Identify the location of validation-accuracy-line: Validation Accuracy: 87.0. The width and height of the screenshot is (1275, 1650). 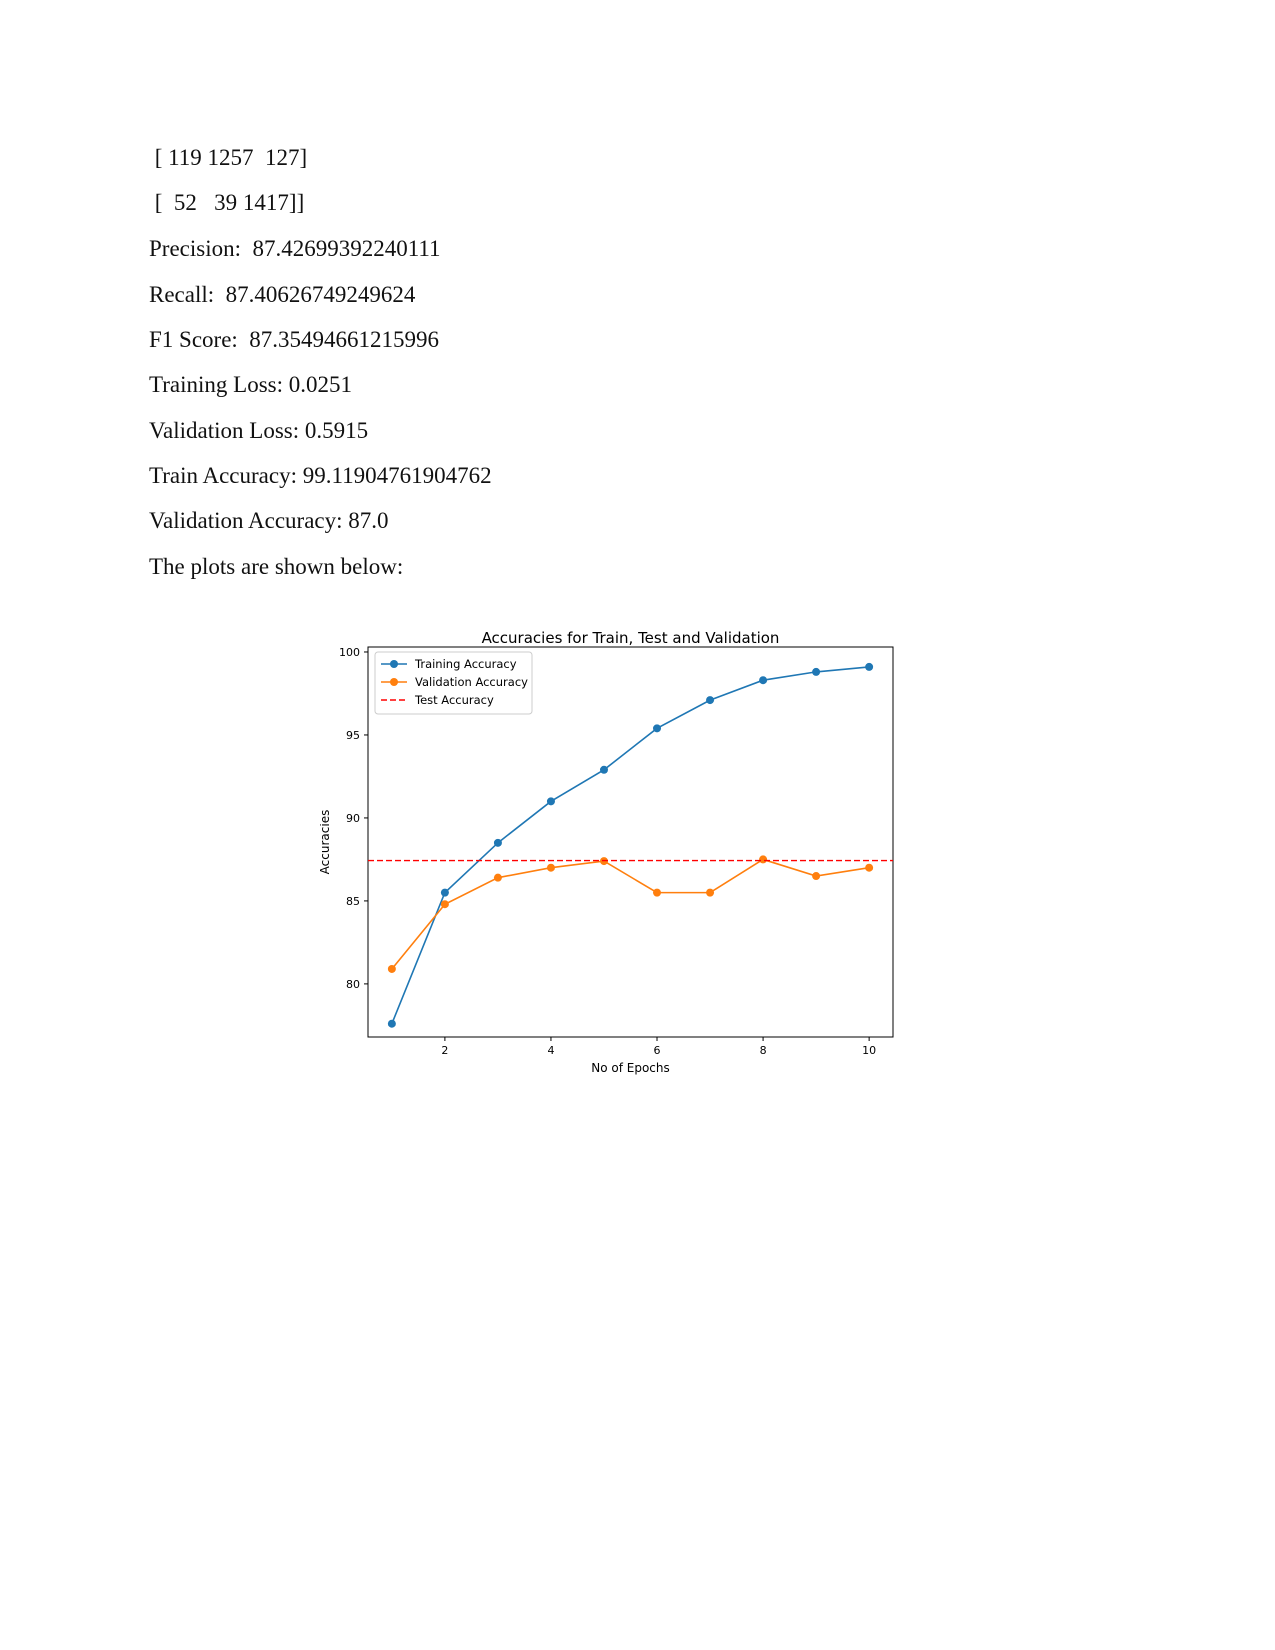
(269, 520).